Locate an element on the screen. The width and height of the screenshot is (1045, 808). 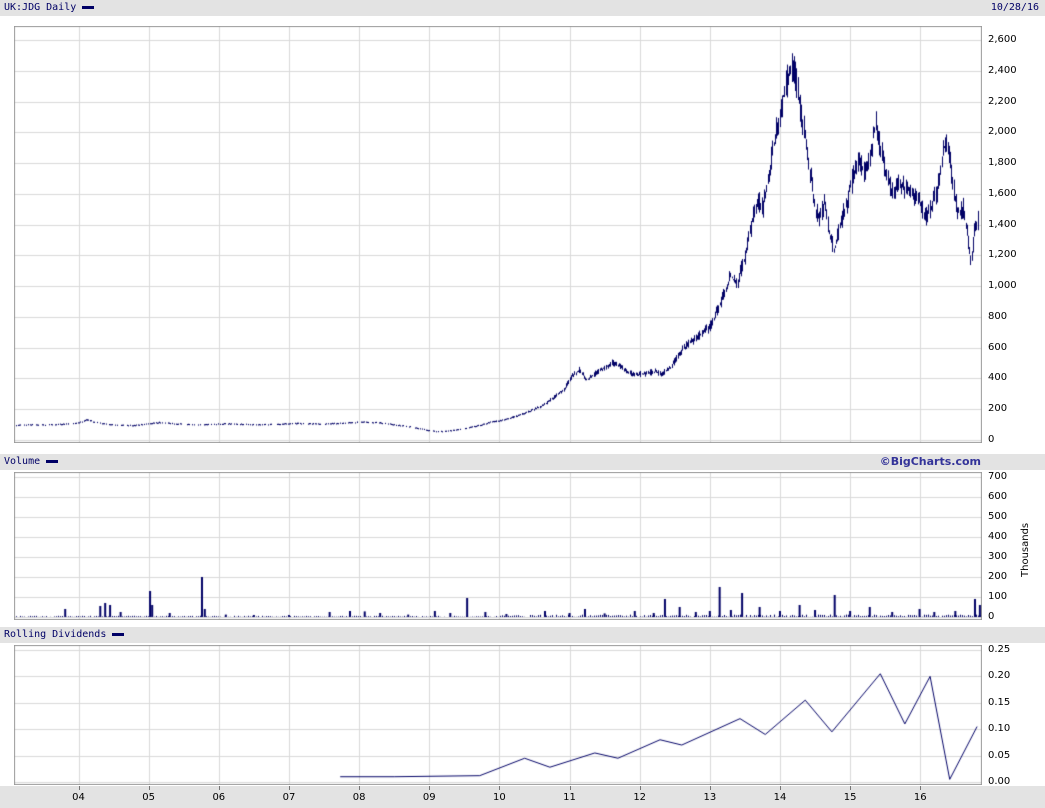
dividends-yaxis-tick-label: 0.25 is located at coordinates (999, 649).